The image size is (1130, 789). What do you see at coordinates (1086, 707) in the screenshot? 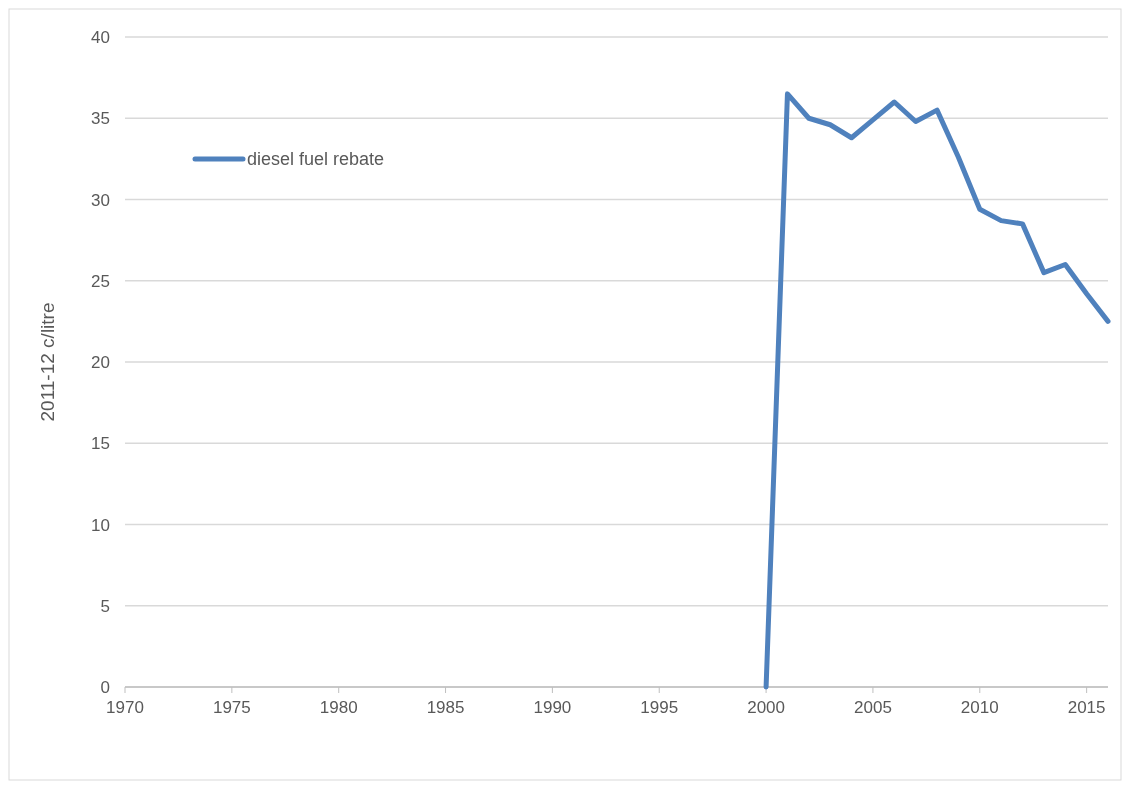
I see `x-tick-label: 2015` at bounding box center [1086, 707].